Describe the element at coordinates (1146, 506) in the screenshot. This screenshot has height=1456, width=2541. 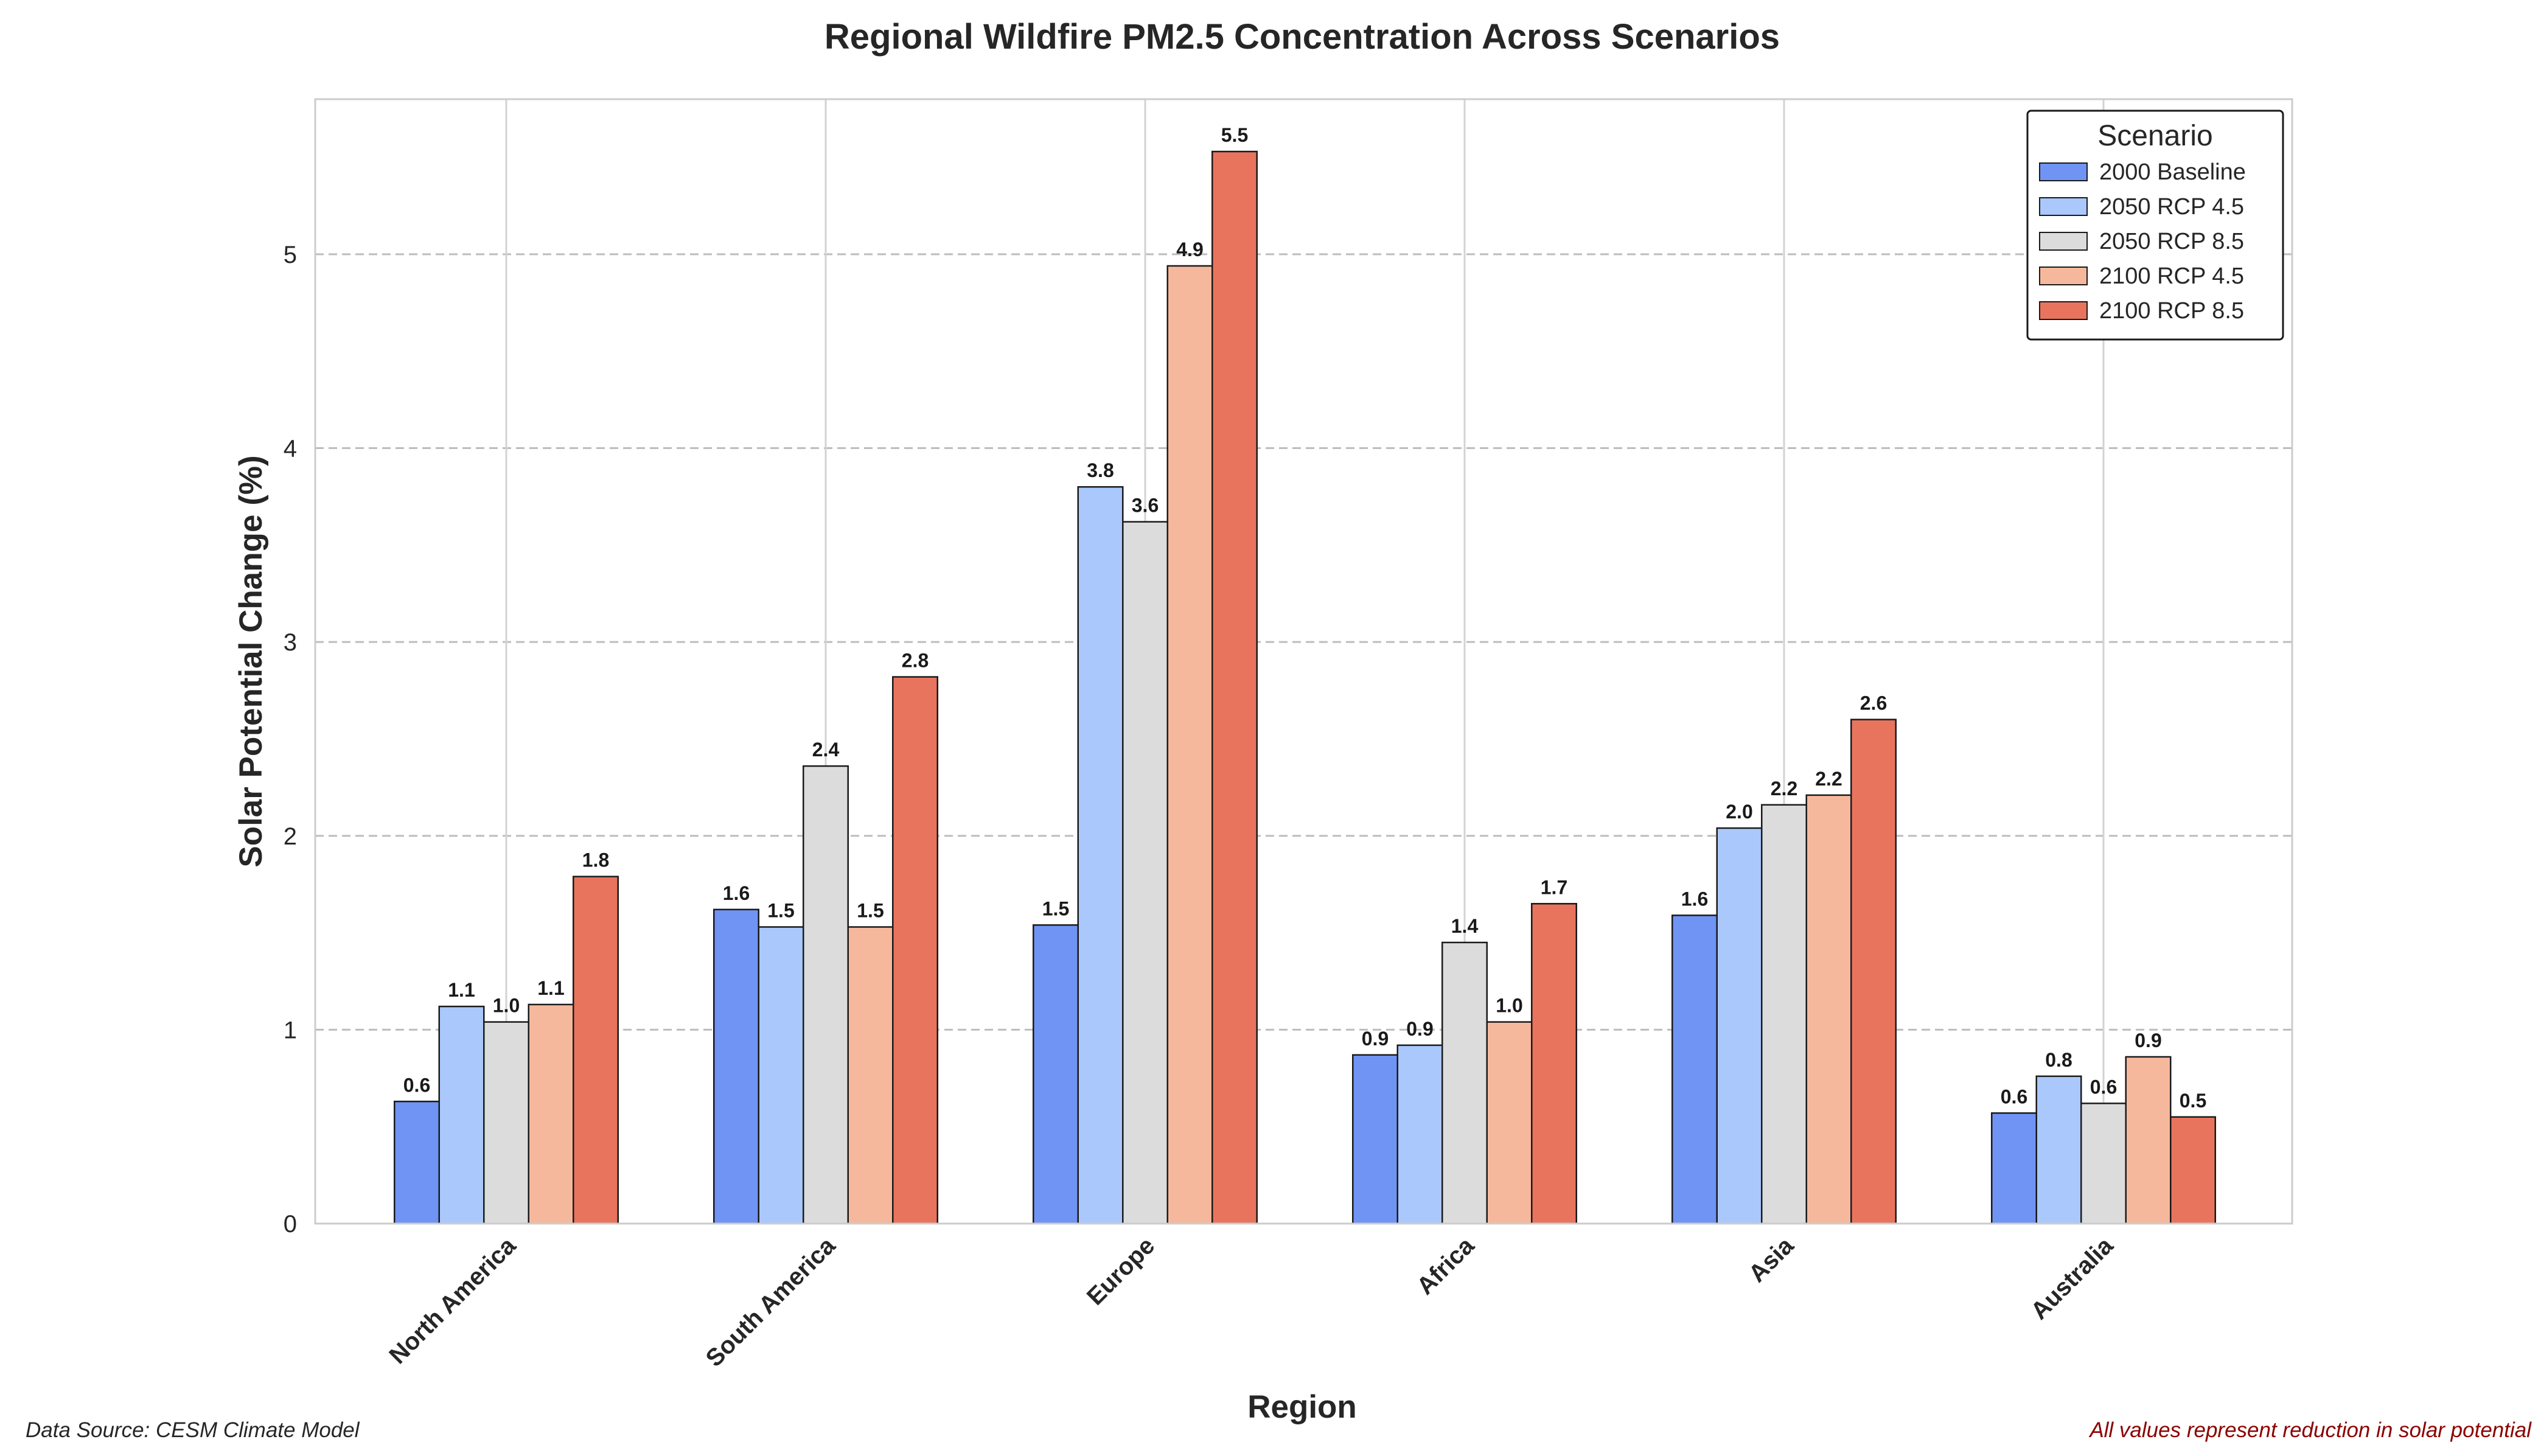
I see `bar-value-label: 3.6` at that location.